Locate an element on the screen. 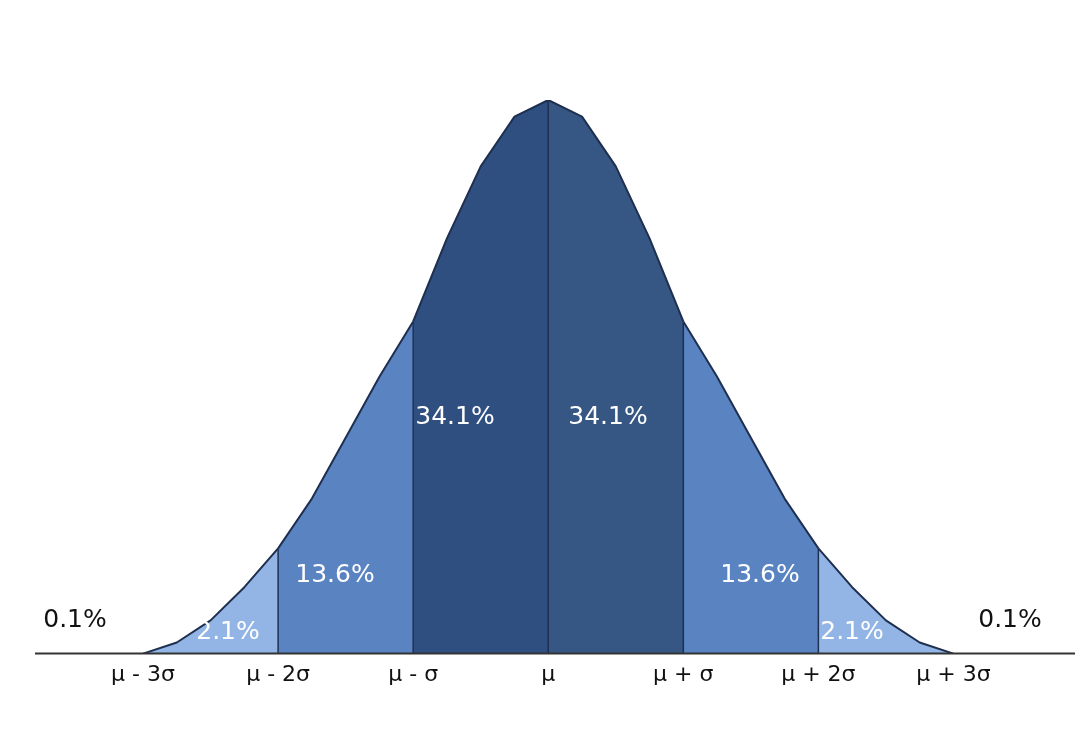 Image resolution: width=1080 pixels, height=736 pixels. x-tick-label: μ - σ is located at coordinates (413, 673).